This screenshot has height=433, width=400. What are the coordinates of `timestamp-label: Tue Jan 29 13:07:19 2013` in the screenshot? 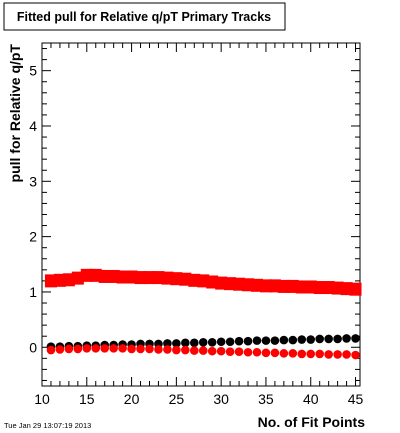 It's located at (47, 425).